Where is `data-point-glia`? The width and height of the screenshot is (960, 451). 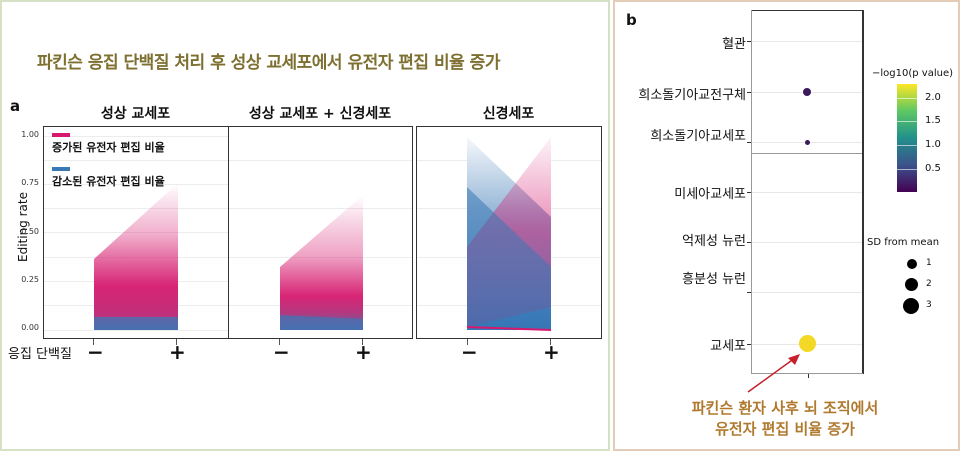 data-point-glia is located at coordinates (807, 343).